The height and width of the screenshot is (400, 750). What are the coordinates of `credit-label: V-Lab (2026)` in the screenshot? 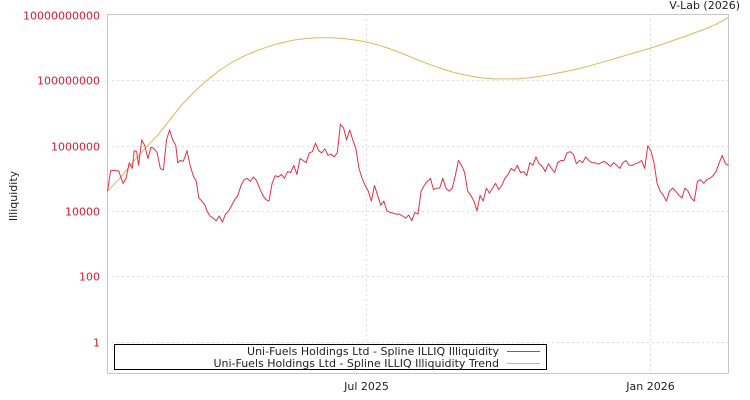 It's located at (704, 6).